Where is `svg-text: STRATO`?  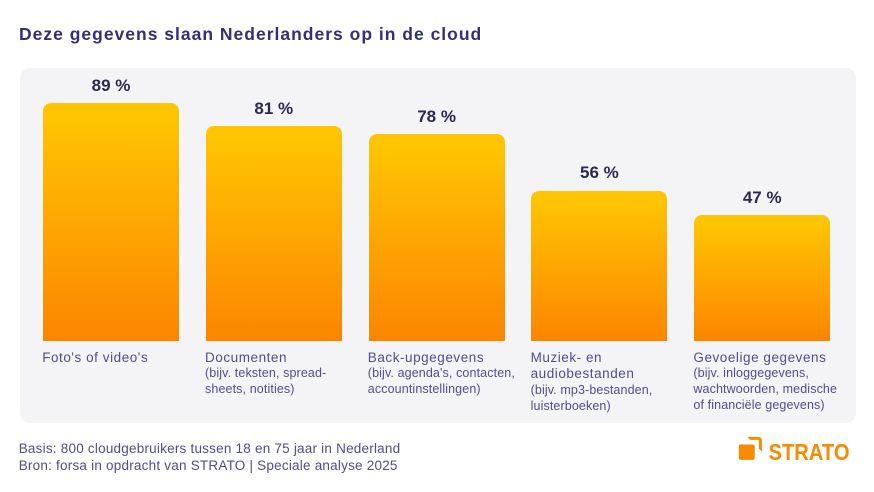
svg-text: STRATO is located at coordinates (809, 452).